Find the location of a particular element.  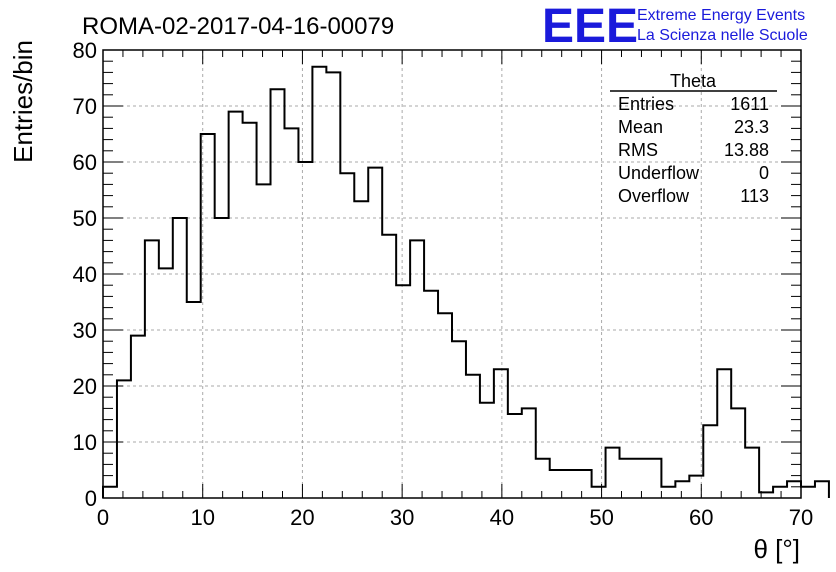

y-tick-label: 50 is located at coordinates (85, 218).